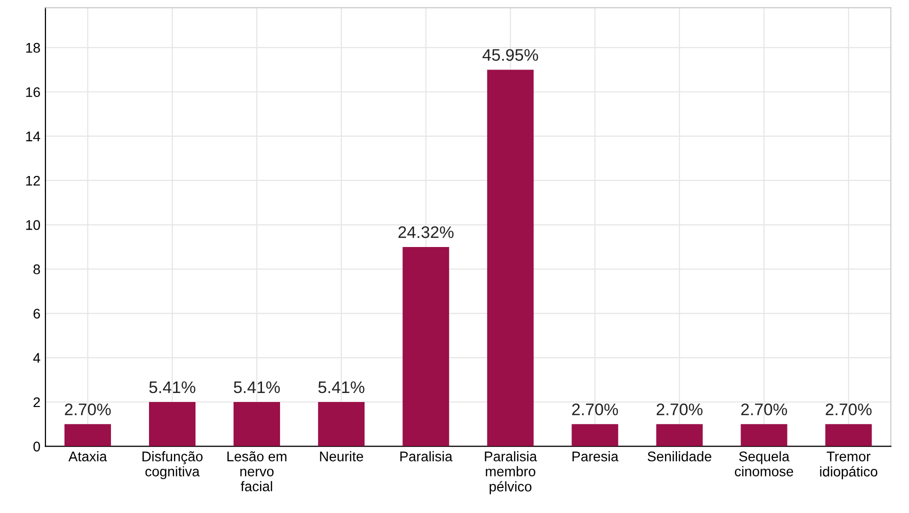 Image resolution: width=909 pixels, height=513 pixels. Describe the element at coordinates (37, 313) in the screenshot. I see `y-tick-label: 6` at that location.